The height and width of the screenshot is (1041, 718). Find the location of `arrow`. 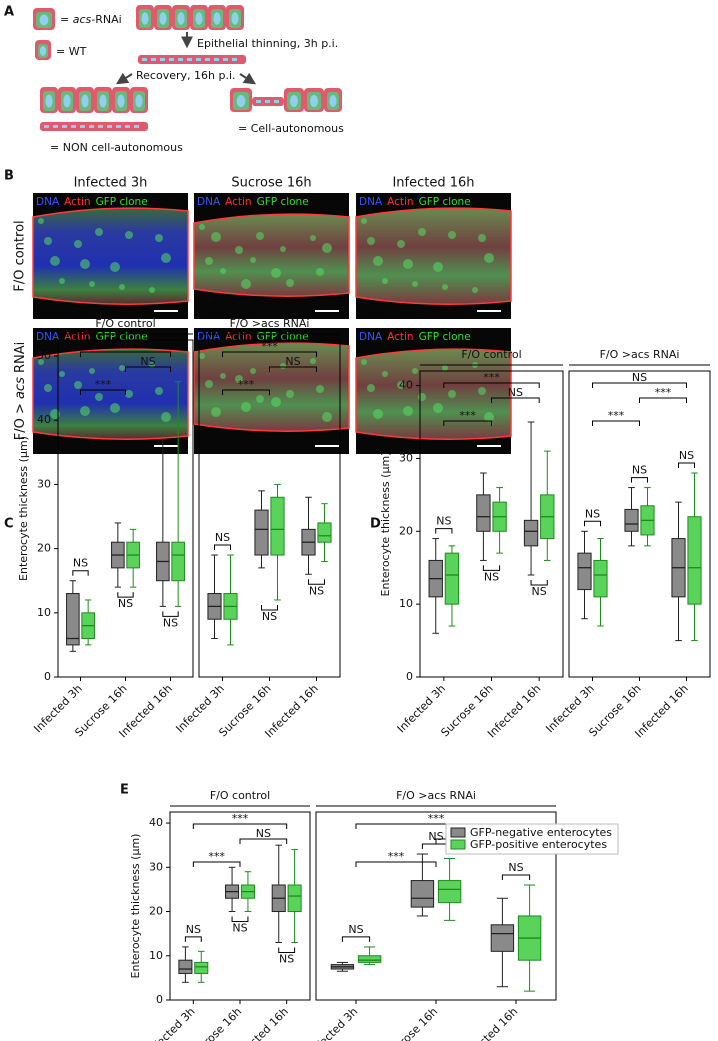

arrow is located at coordinates (248, 78).